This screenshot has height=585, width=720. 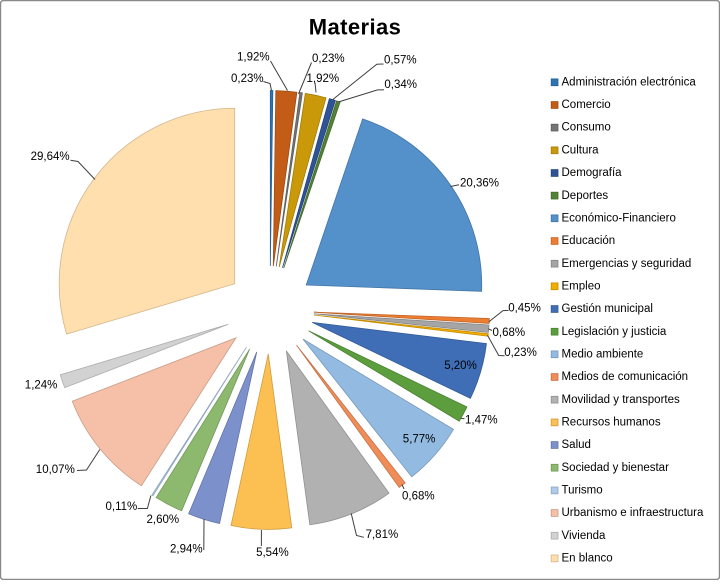 I want to click on svg-text: Comercio, so click(x=586, y=105).